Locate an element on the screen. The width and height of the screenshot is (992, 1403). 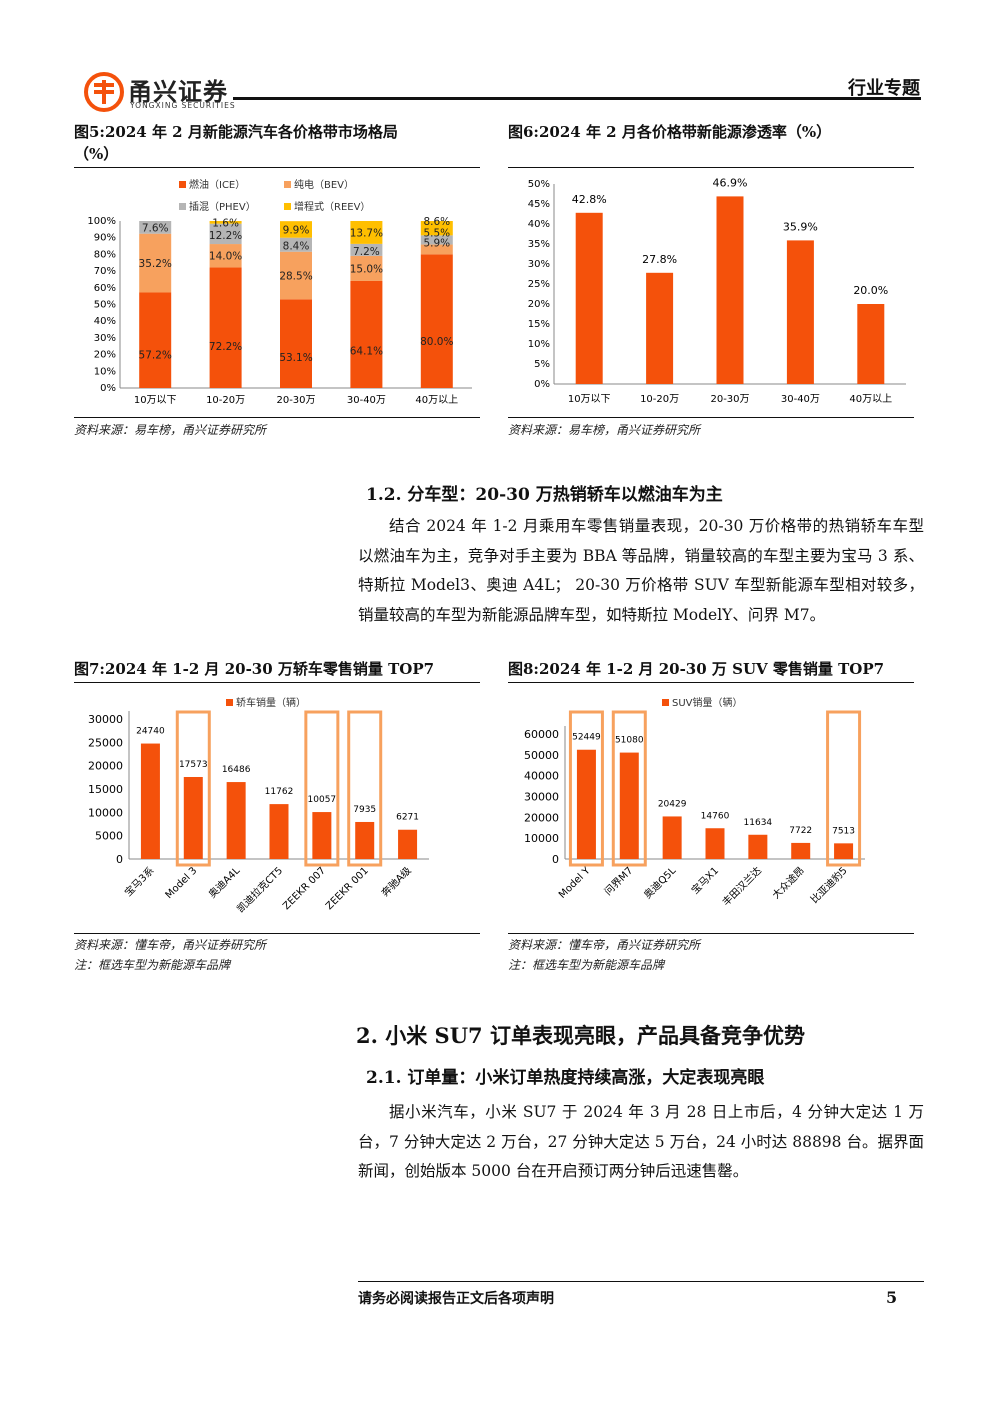
fig7-data-label: 17573 is located at coordinates (193, 765).